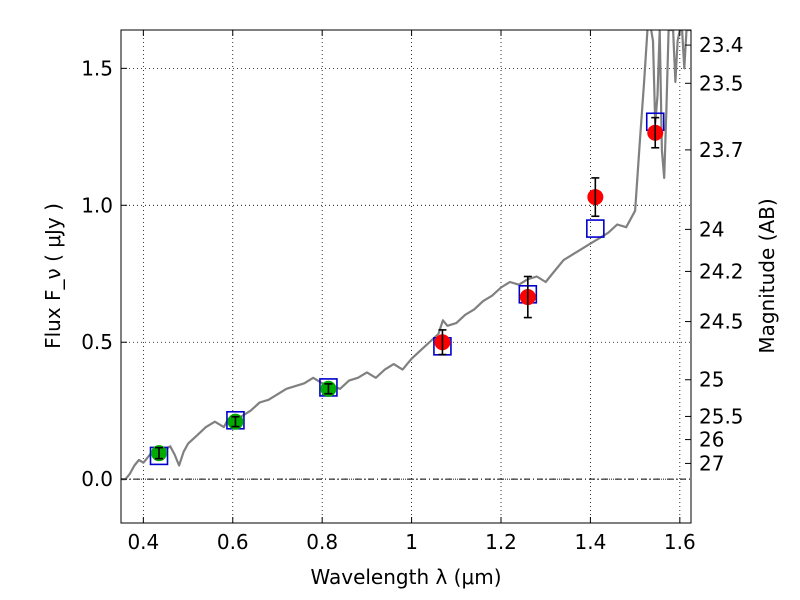 Image resolution: width=800 pixels, height=600 pixels. I want to click on x-axis-title: Wavelength λ (μm), so click(405, 577).